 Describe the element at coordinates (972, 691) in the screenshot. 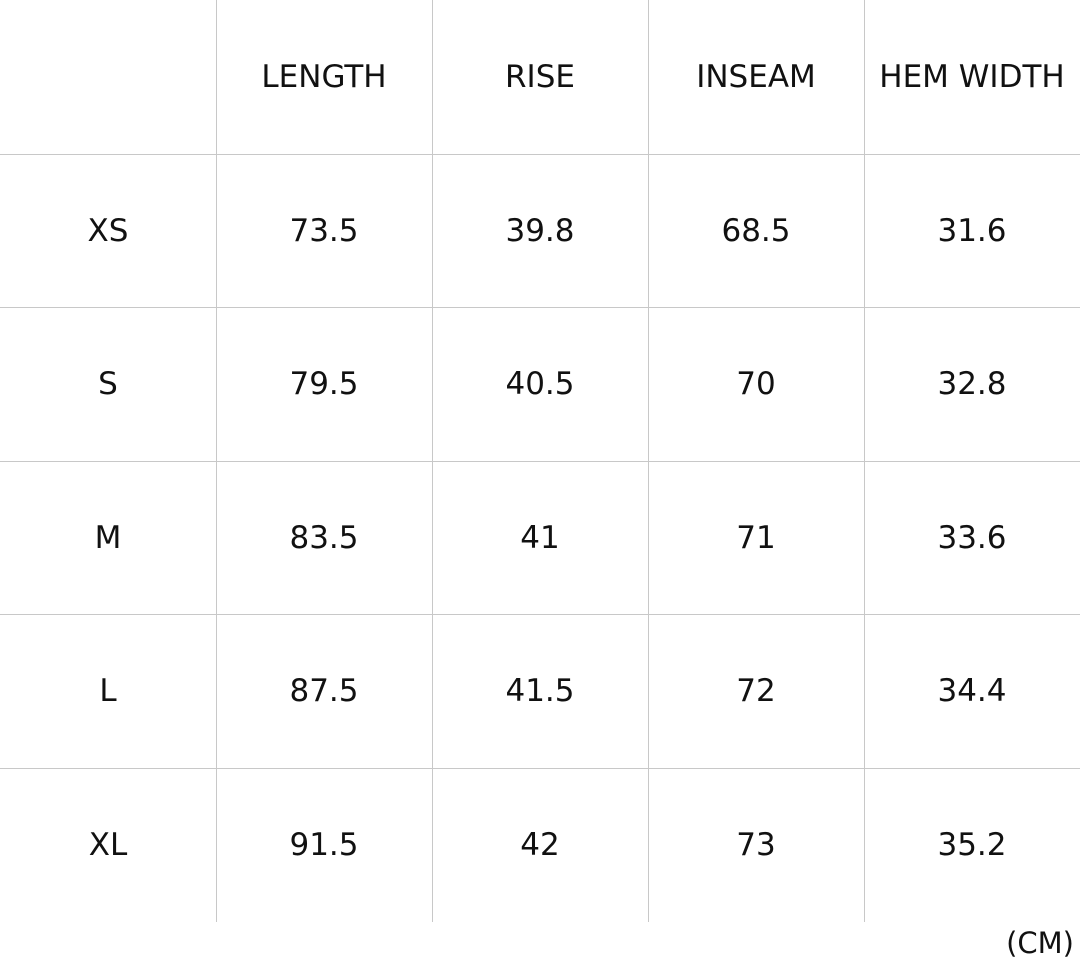

I see `measurement: 34.4` at that location.